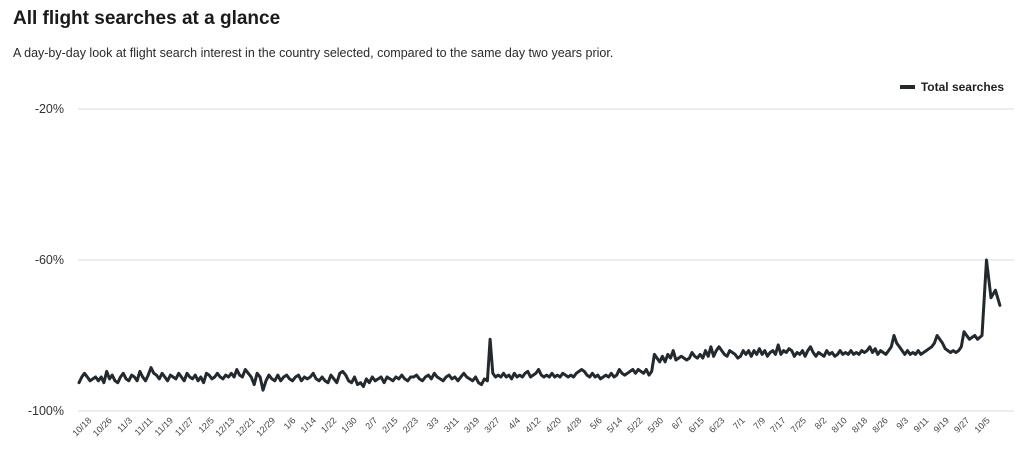 Image resolution: width=1024 pixels, height=460 pixels. Describe the element at coordinates (451, 424) in the screenshot. I see `x-tick-label: 3/11` at that location.